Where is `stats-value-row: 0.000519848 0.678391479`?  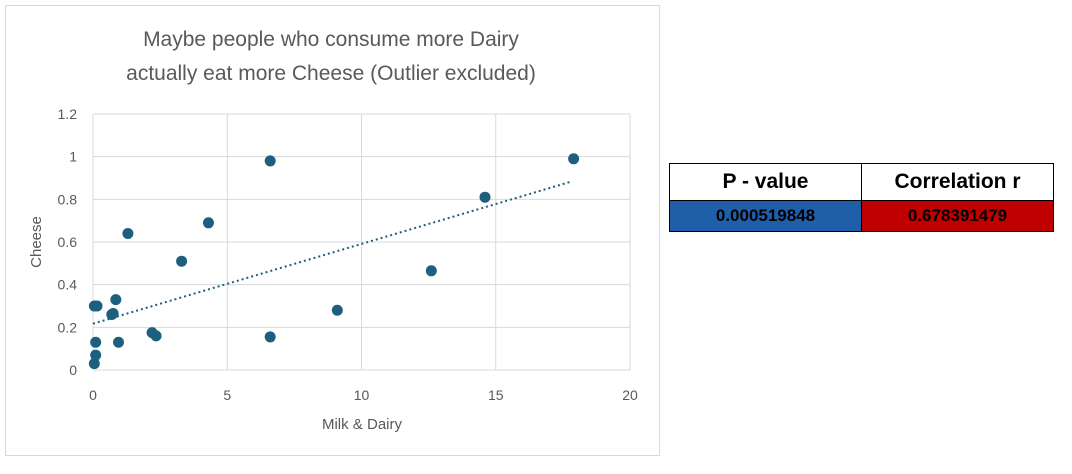
stats-value-row: 0.000519848 0.678391479 is located at coordinates (861, 216).